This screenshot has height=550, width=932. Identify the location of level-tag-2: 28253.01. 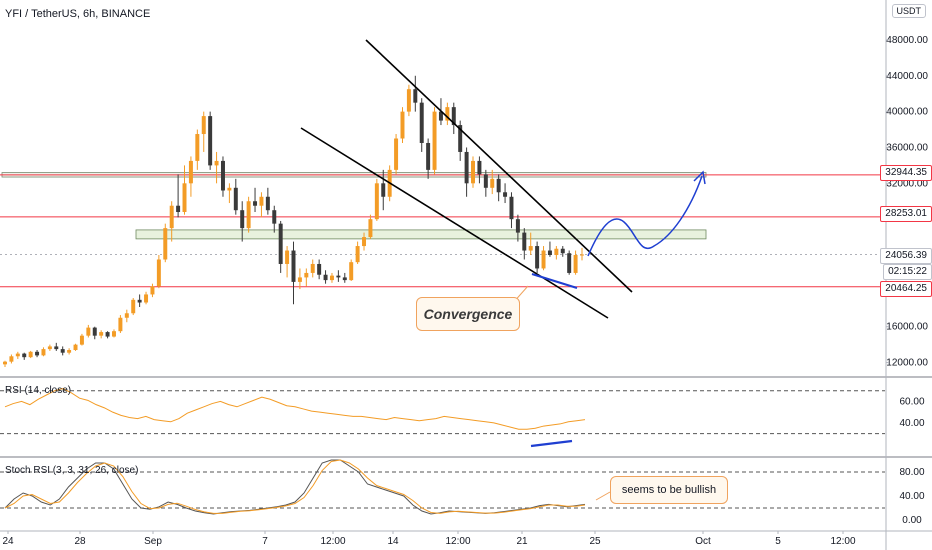
(906, 214).